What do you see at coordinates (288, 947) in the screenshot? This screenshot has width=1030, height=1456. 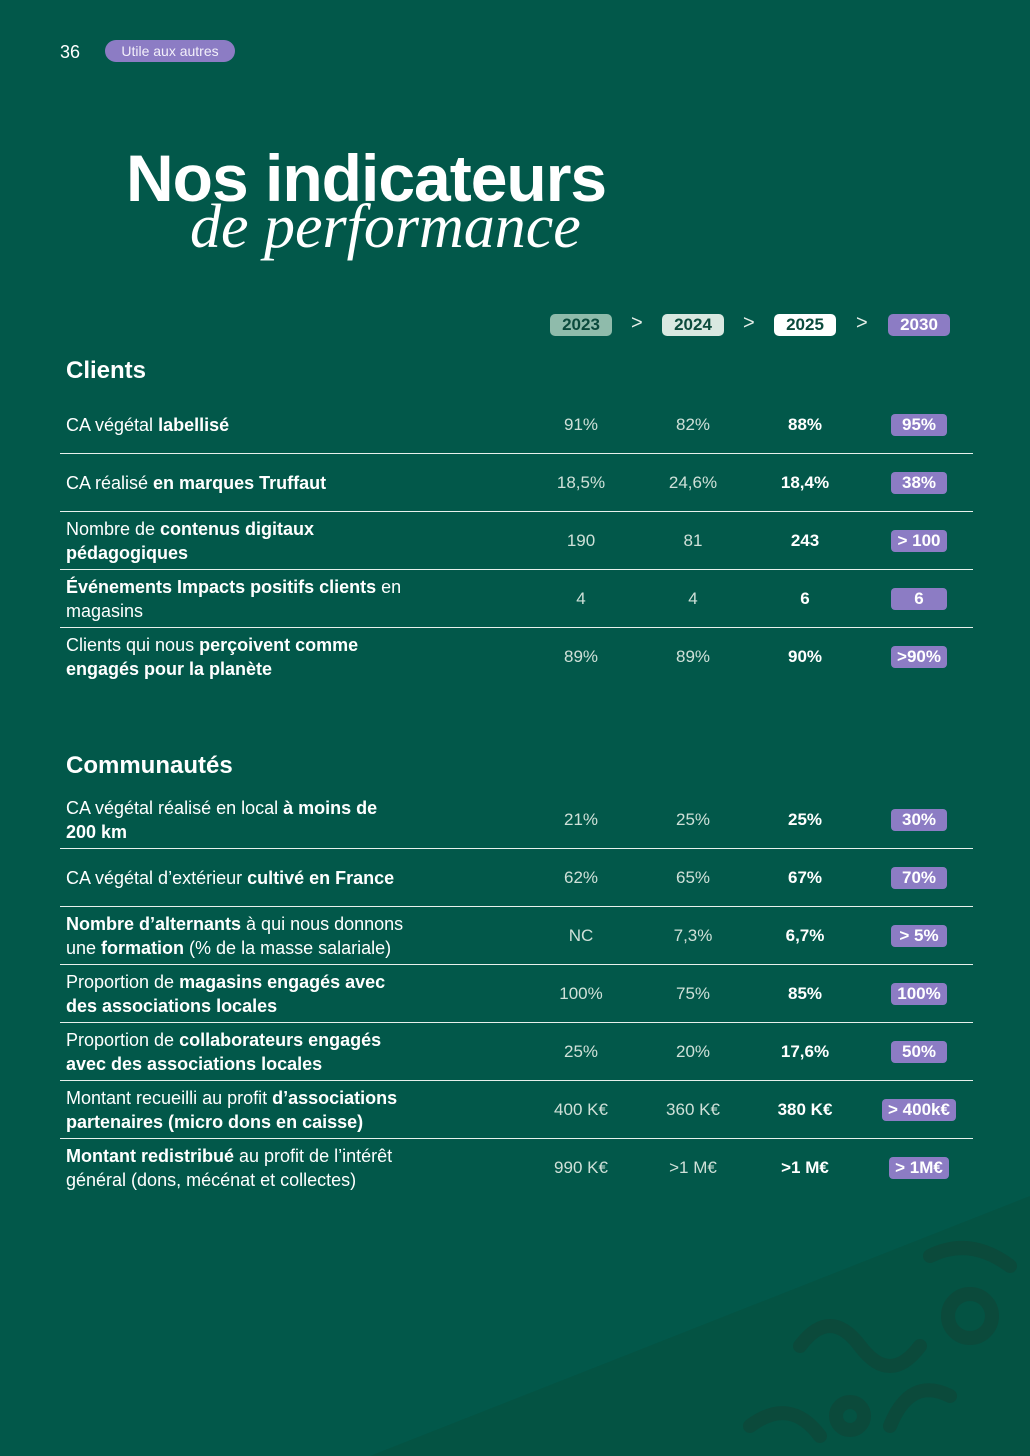 I see `label-text: (% de la masse salariale)` at bounding box center [288, 947].